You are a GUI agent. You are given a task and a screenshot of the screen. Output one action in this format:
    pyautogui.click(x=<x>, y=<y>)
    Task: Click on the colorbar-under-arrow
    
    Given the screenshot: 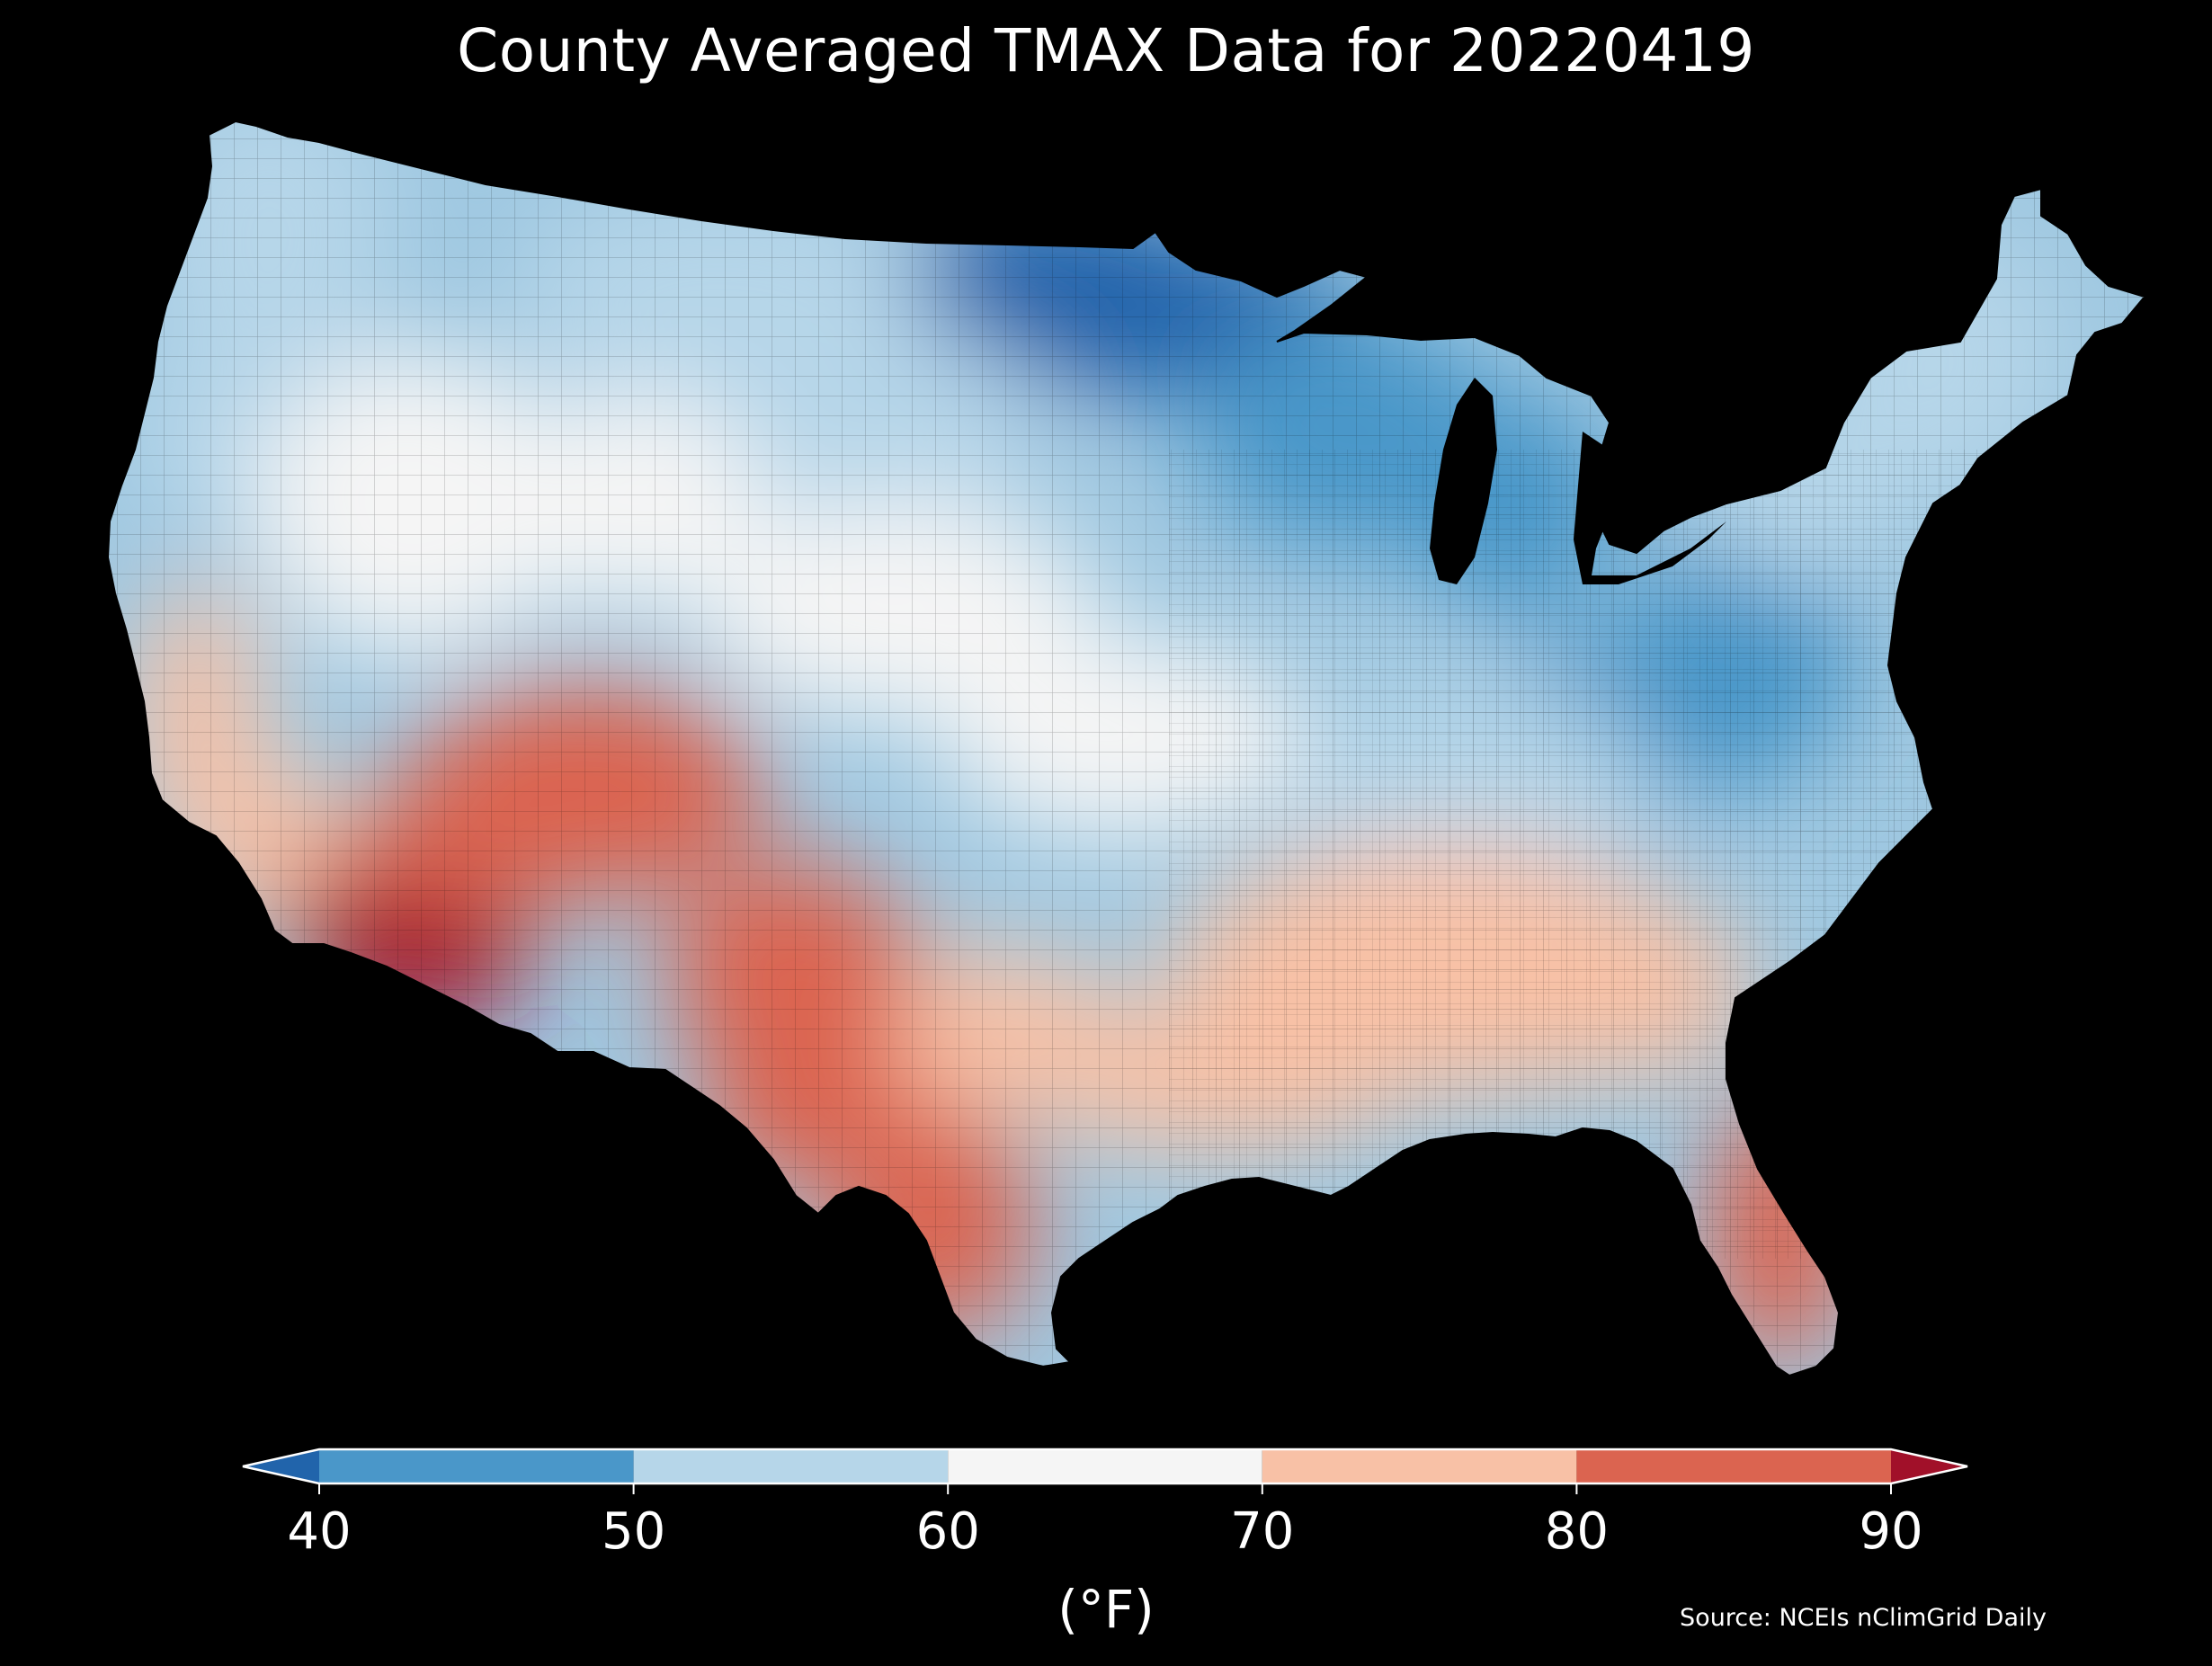 What is the action you would take?
    pyautogui.click(x=281, y=1466)
    